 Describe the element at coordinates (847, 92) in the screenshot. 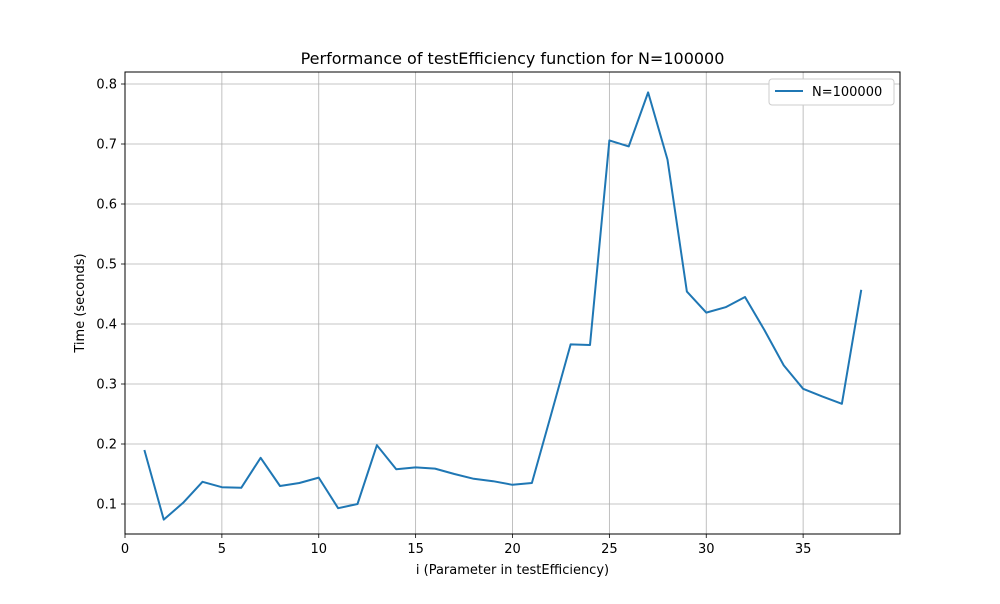

I see `legend-label: N=100000` at that location.